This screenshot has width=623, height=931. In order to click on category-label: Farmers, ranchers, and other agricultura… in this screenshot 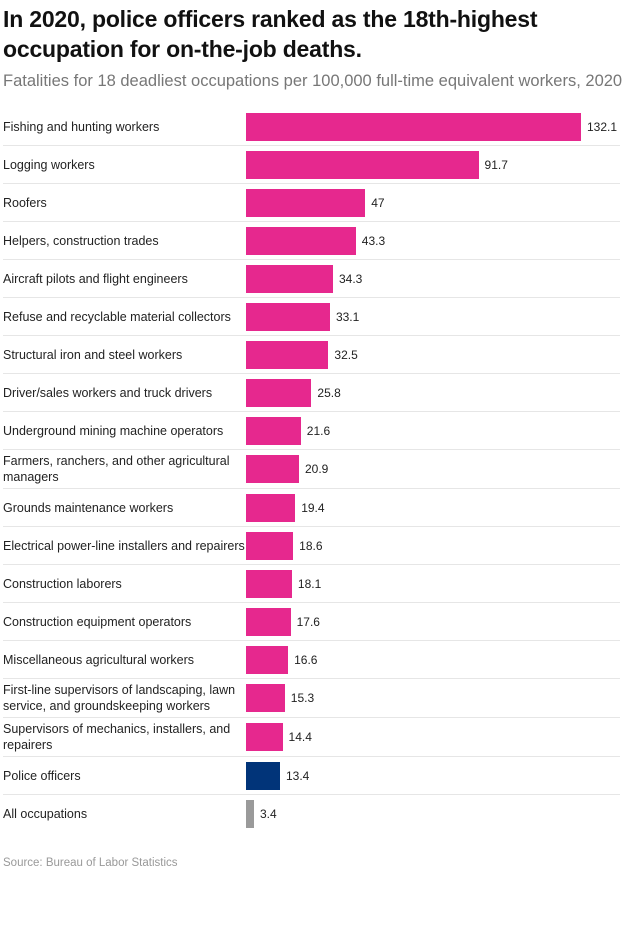, I will do `click(116, 469)`.